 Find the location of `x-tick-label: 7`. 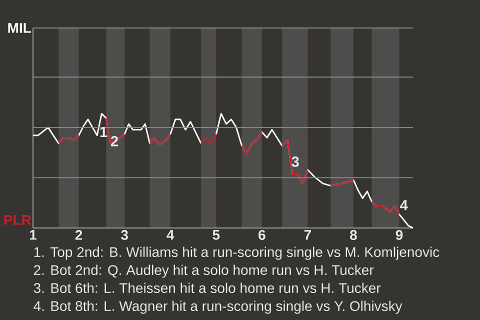

x-tick-label: 7 is located at coordinates (307, 235).